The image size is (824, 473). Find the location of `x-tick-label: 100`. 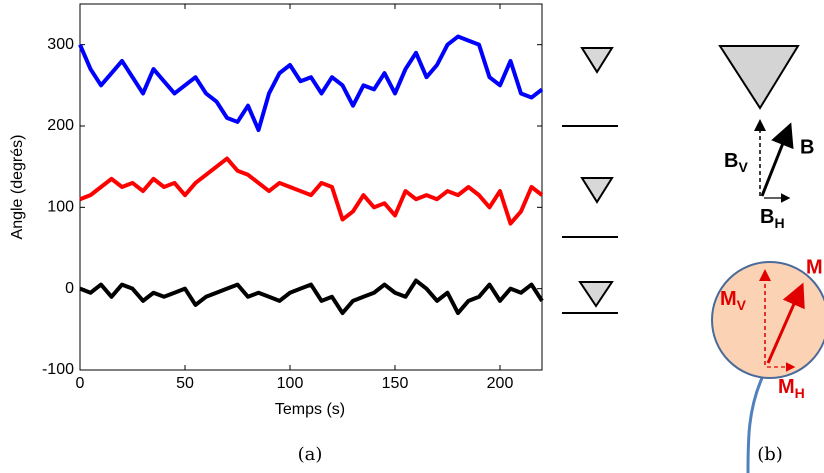

x-tick-label: 100 is located at coordinates (290, 383).